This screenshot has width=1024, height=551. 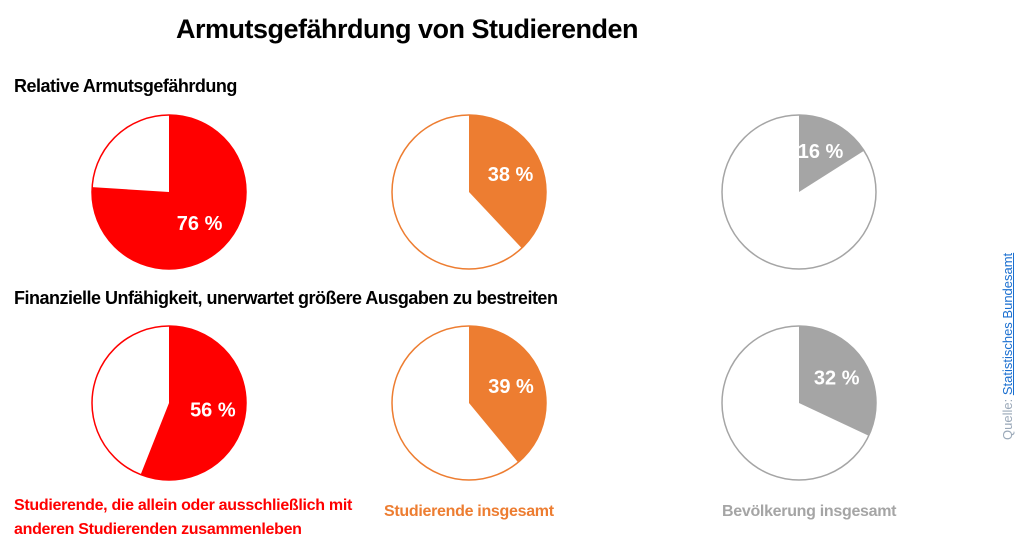 I want to click on row-title: Relative Armutsgefährdung, so click(x=125, y=86).